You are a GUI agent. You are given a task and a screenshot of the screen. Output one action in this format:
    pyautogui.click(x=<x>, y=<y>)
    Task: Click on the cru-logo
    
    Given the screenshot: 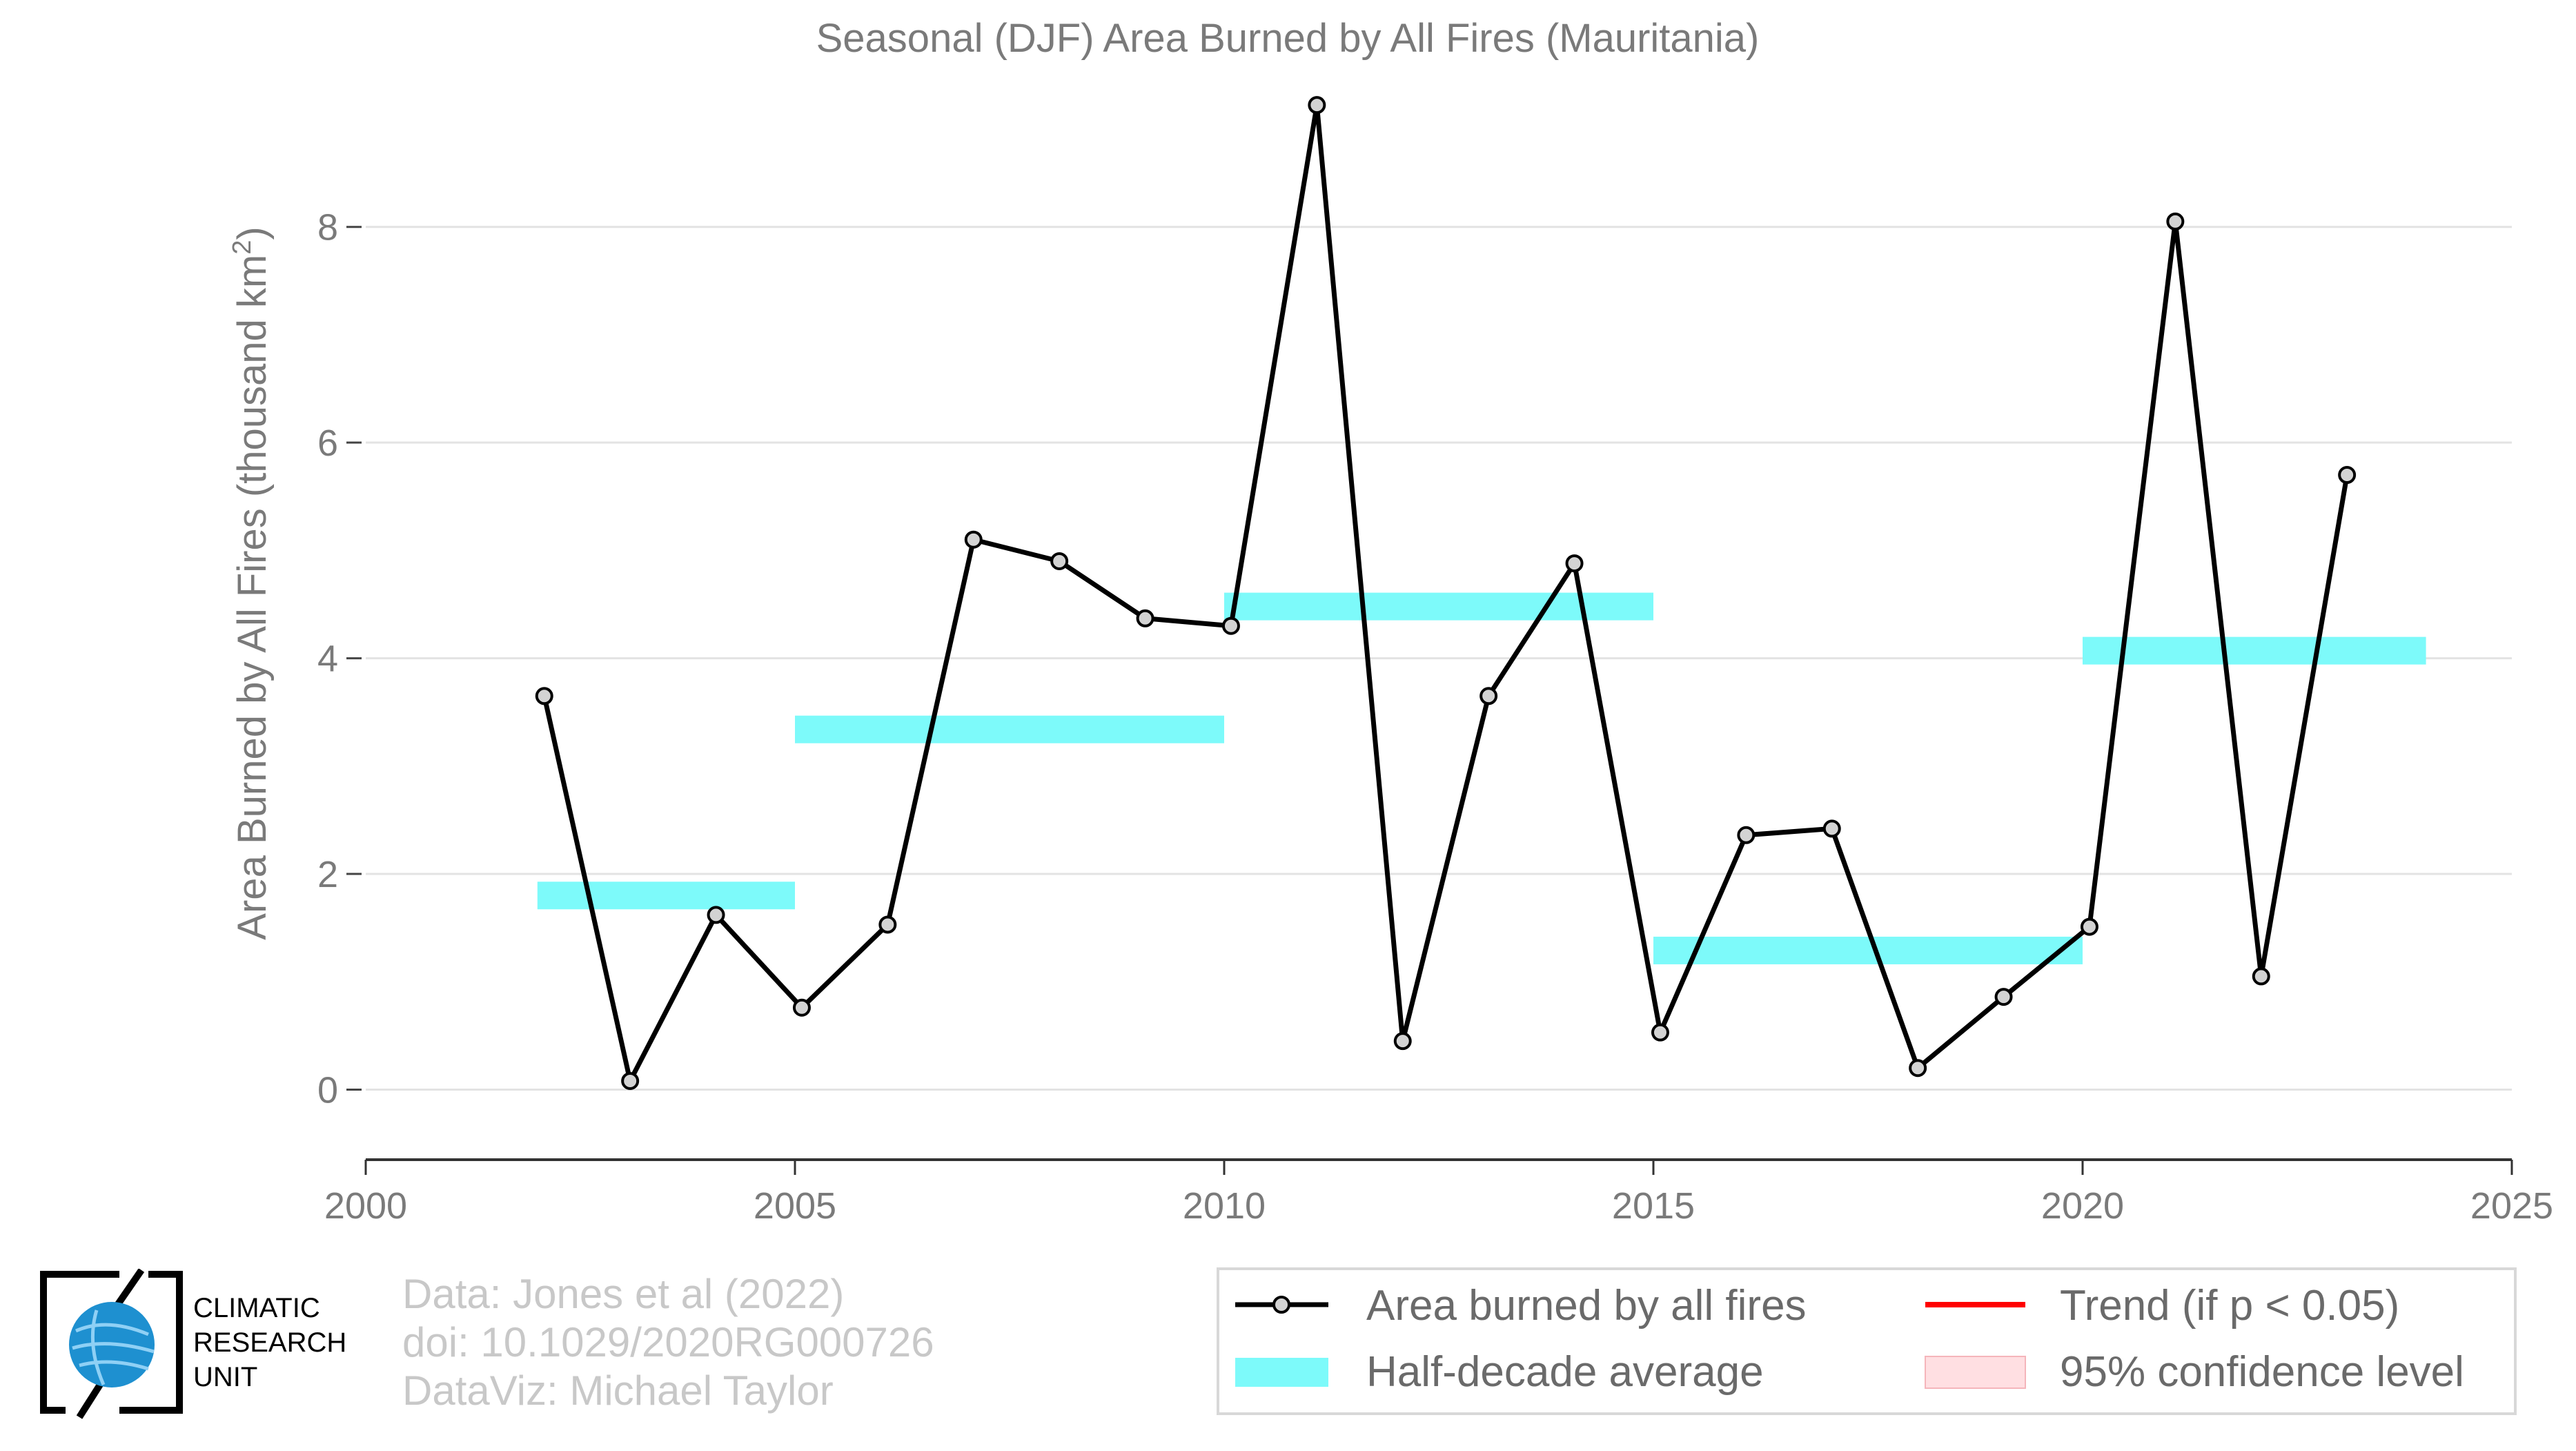 What is the action you would take?
    pyautogui.click(x=111, y=1344)
    